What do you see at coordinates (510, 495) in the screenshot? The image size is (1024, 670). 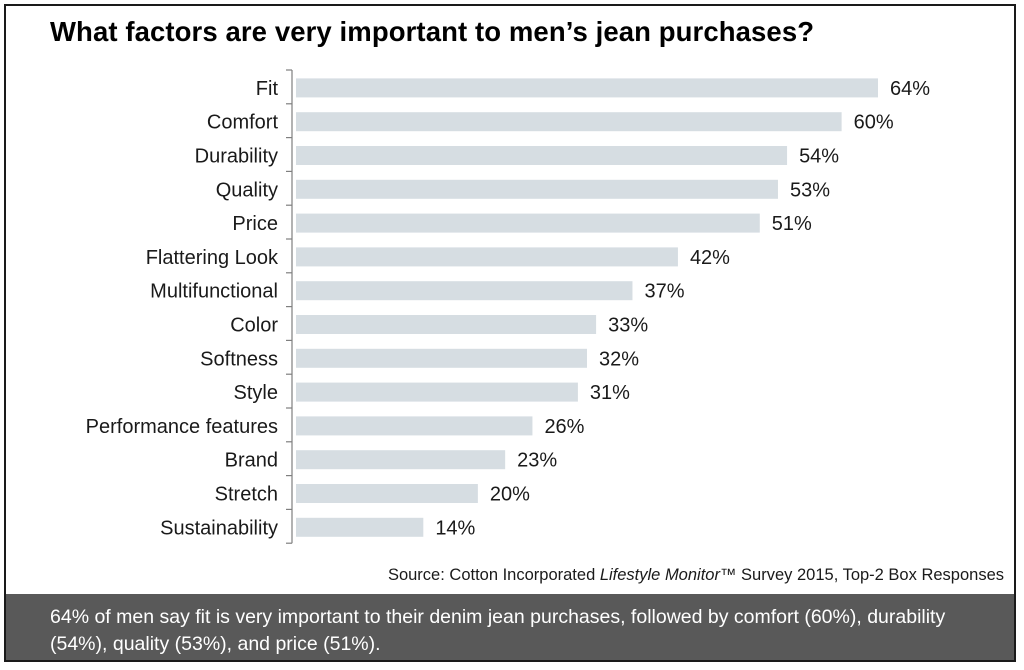 I see `value-label: 20%` at bounding box center [510, 495].